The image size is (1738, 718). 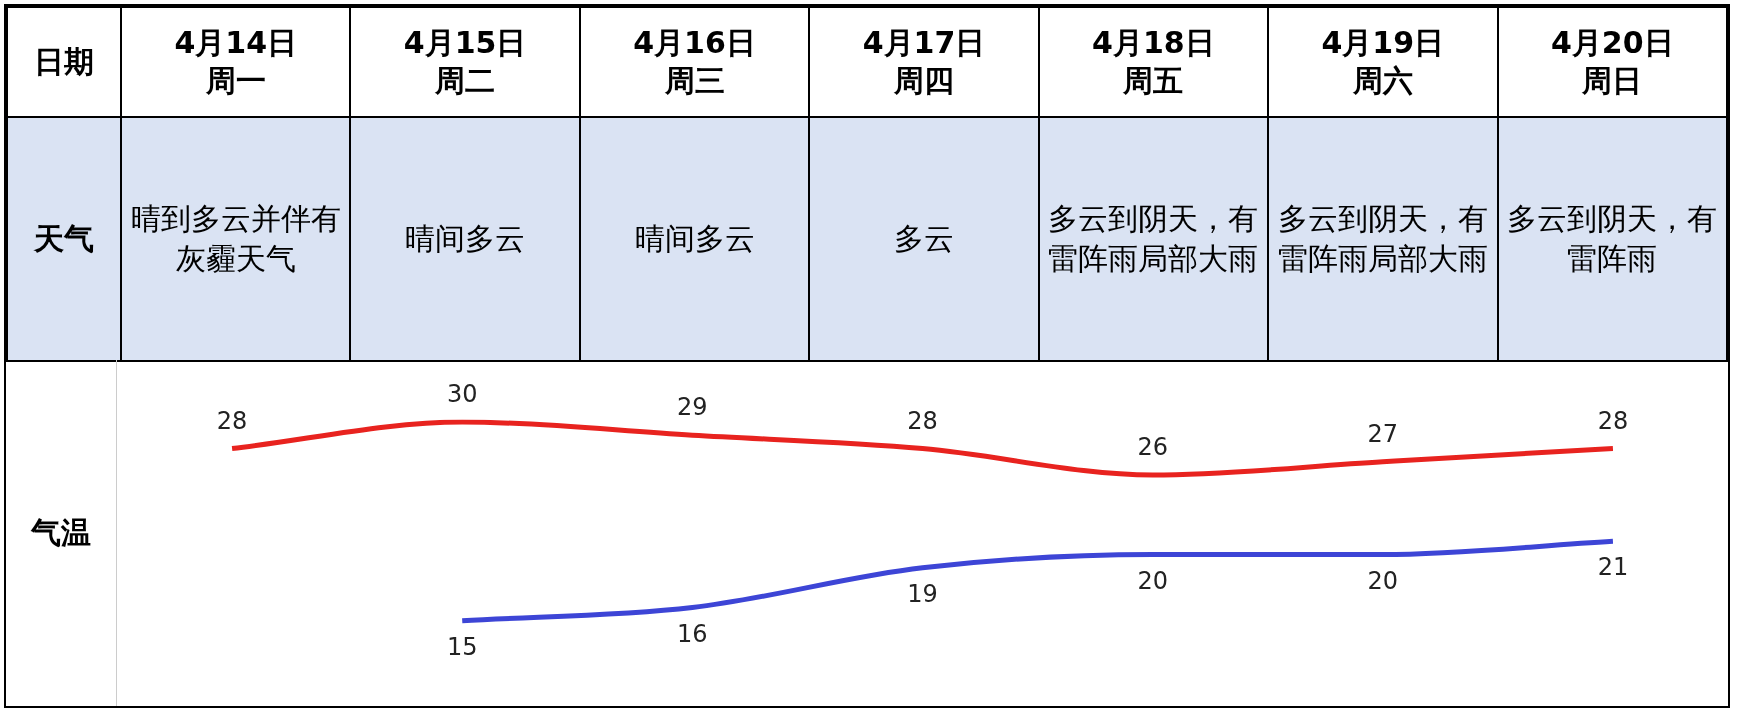 I want to click on text: 多云, so click(x=924, y=239).